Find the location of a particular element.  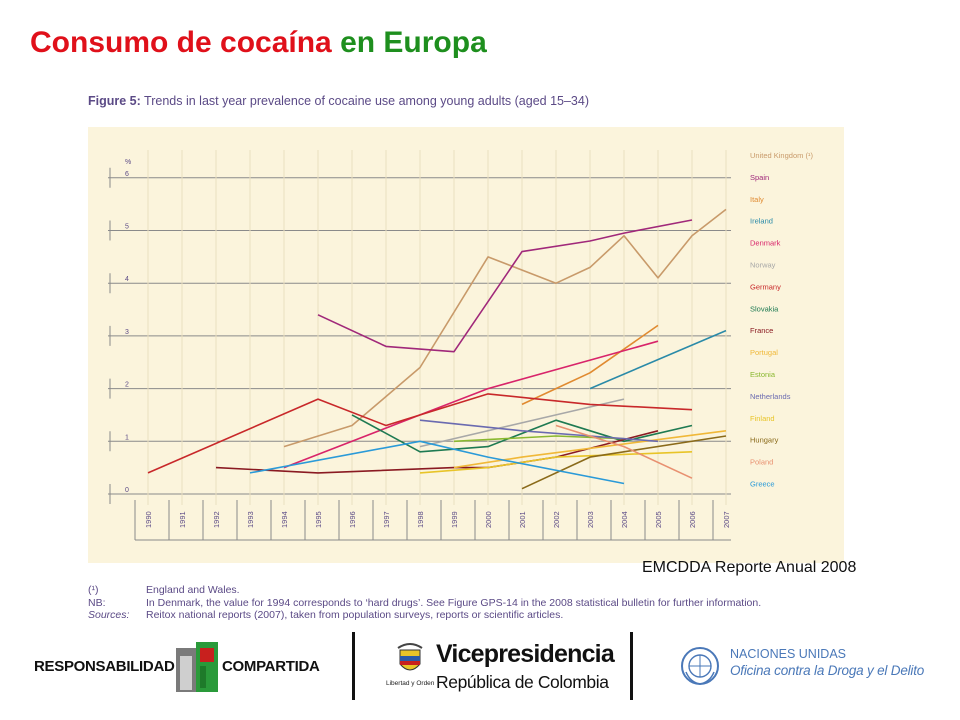

x-tick-label: 2004 is located at coordinates (624, 519).